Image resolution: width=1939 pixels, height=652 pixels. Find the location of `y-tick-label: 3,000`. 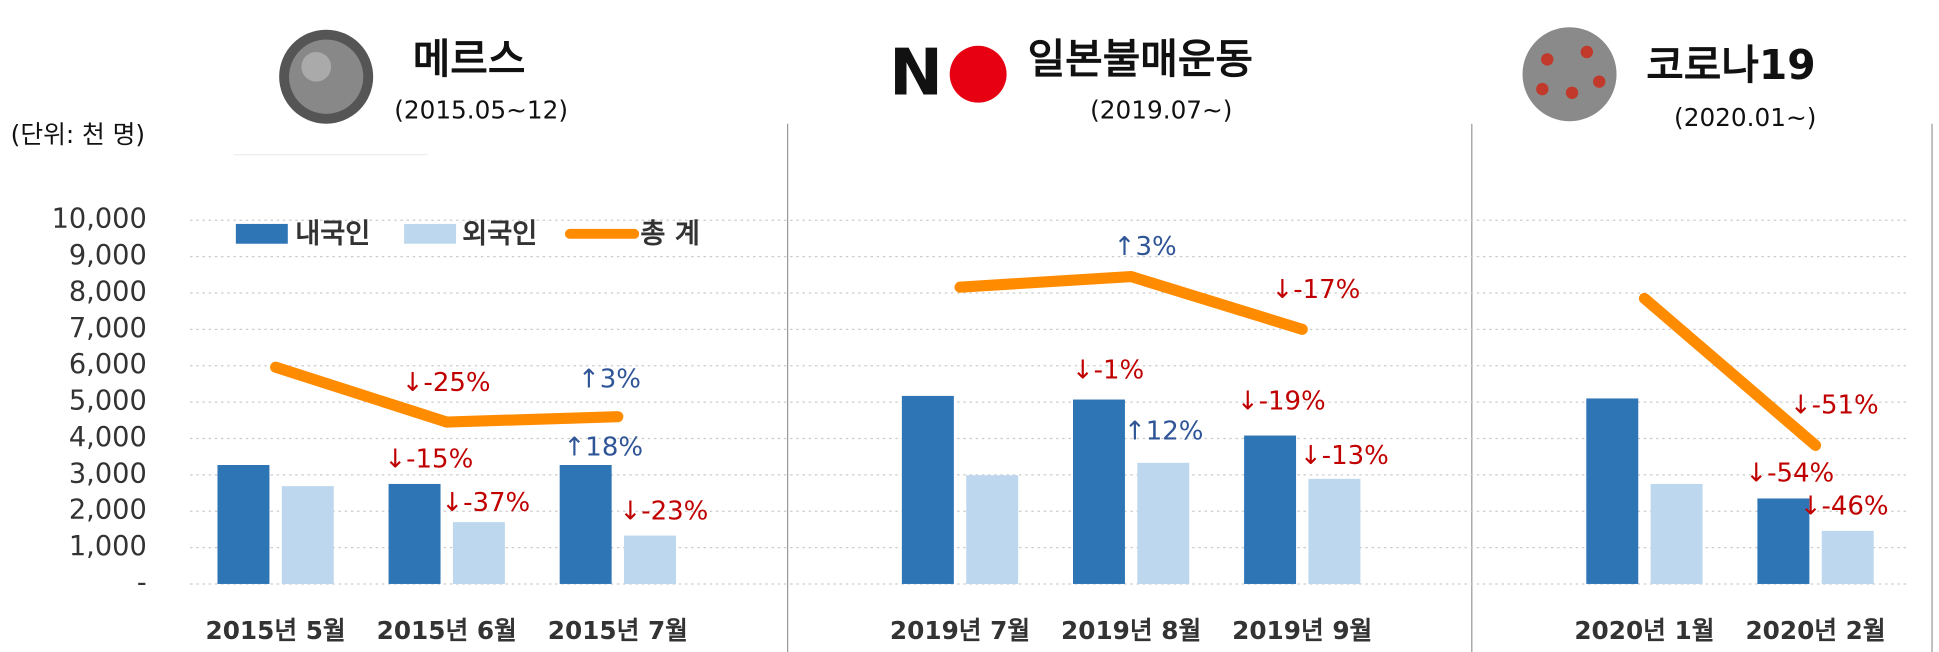

y-tick-label: 3,000 is located at coordinates (108, 473).